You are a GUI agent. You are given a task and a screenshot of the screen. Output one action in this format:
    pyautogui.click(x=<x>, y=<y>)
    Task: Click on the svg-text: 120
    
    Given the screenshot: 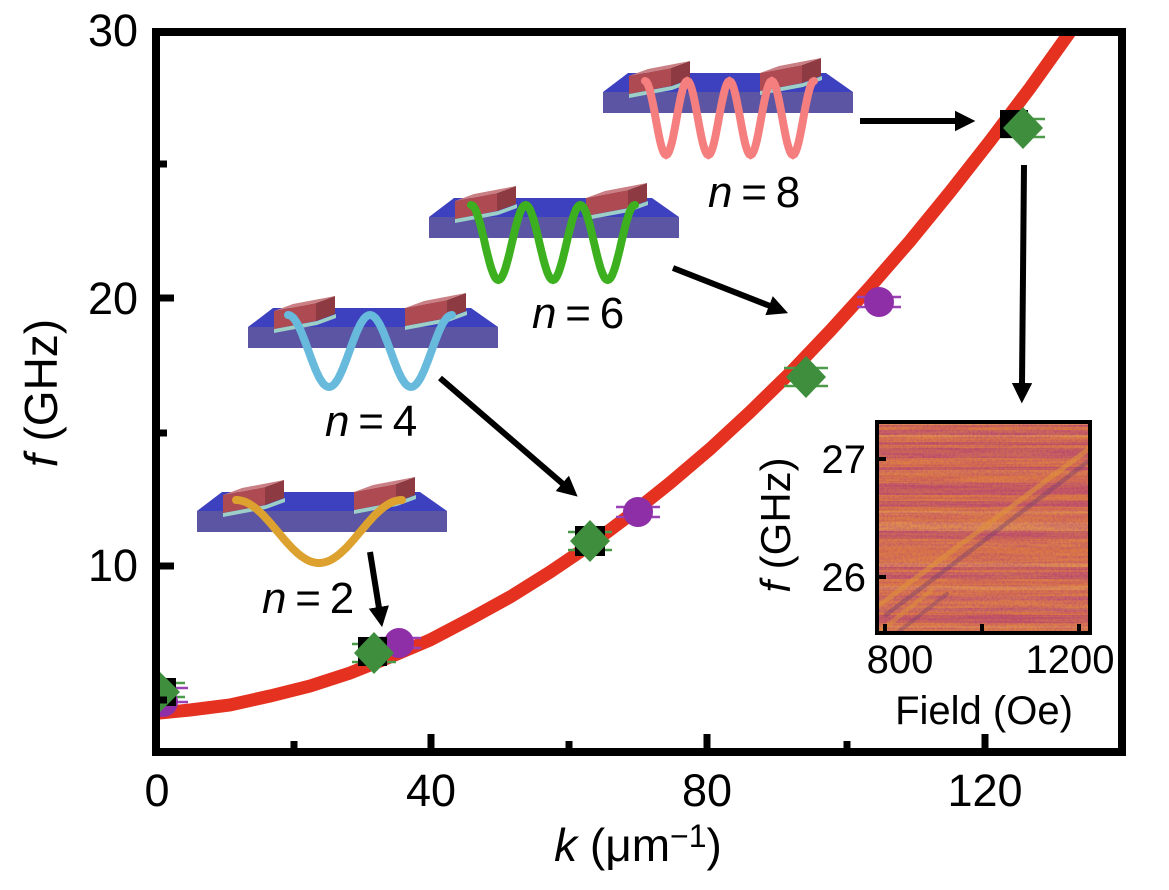 What is the action you would take?
    pyautogui.click(x=984, y=790)
    